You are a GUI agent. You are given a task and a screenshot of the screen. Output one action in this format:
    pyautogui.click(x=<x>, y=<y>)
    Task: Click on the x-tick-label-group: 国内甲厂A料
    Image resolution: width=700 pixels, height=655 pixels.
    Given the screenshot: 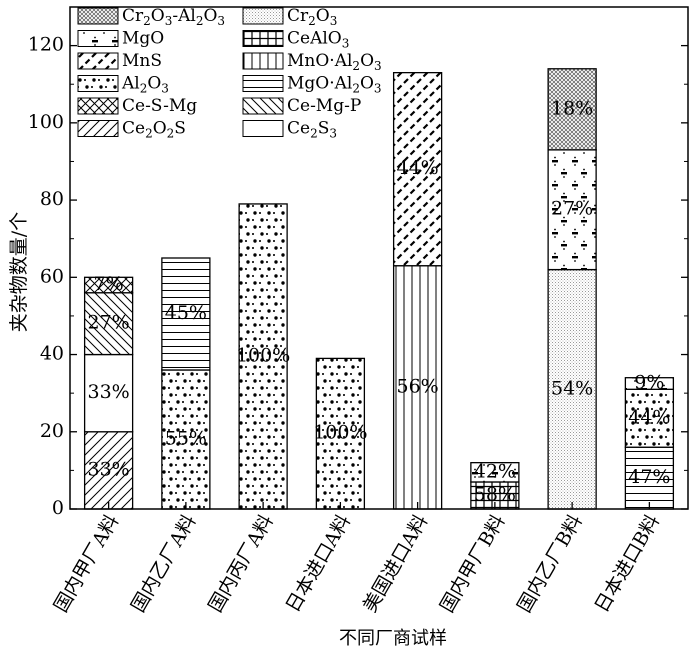 What is the action you would take?
    pyautogui.click(x=86, y=563)
    